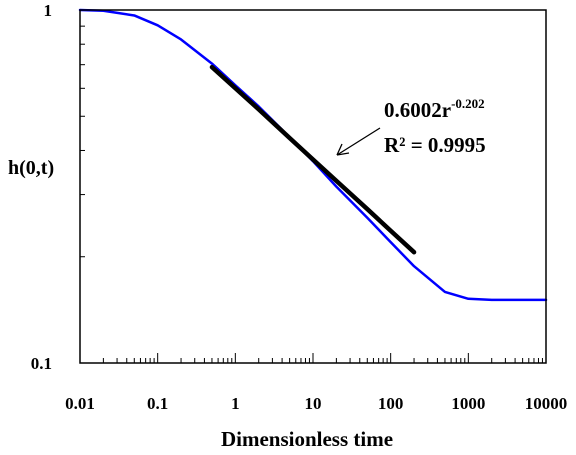 The height and width of the screenshot is (455, 576). Describe the element at coordinates (468, 103) in the screenshot. I see `trendline-exponent: -0.202` at that location.